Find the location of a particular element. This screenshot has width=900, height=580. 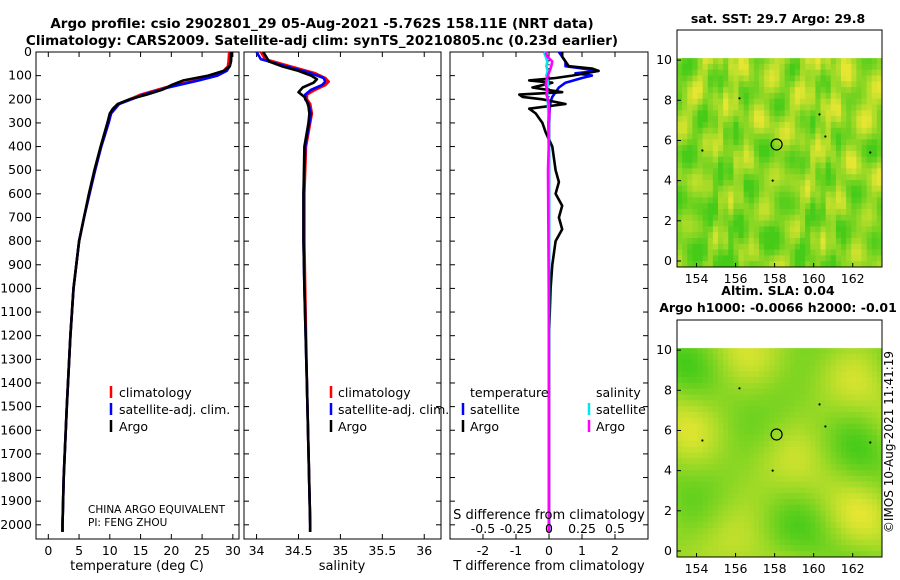

latitude-tick-label: 10 is located at coordinates (664, 59).